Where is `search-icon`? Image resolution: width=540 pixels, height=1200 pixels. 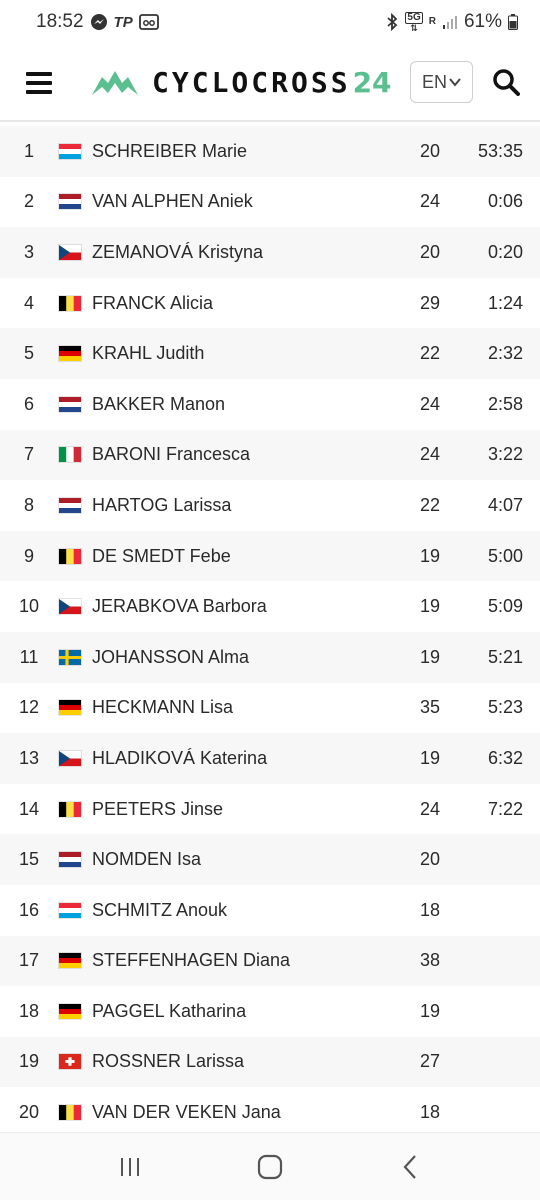
search-icon is located at coordinates (506, 82).